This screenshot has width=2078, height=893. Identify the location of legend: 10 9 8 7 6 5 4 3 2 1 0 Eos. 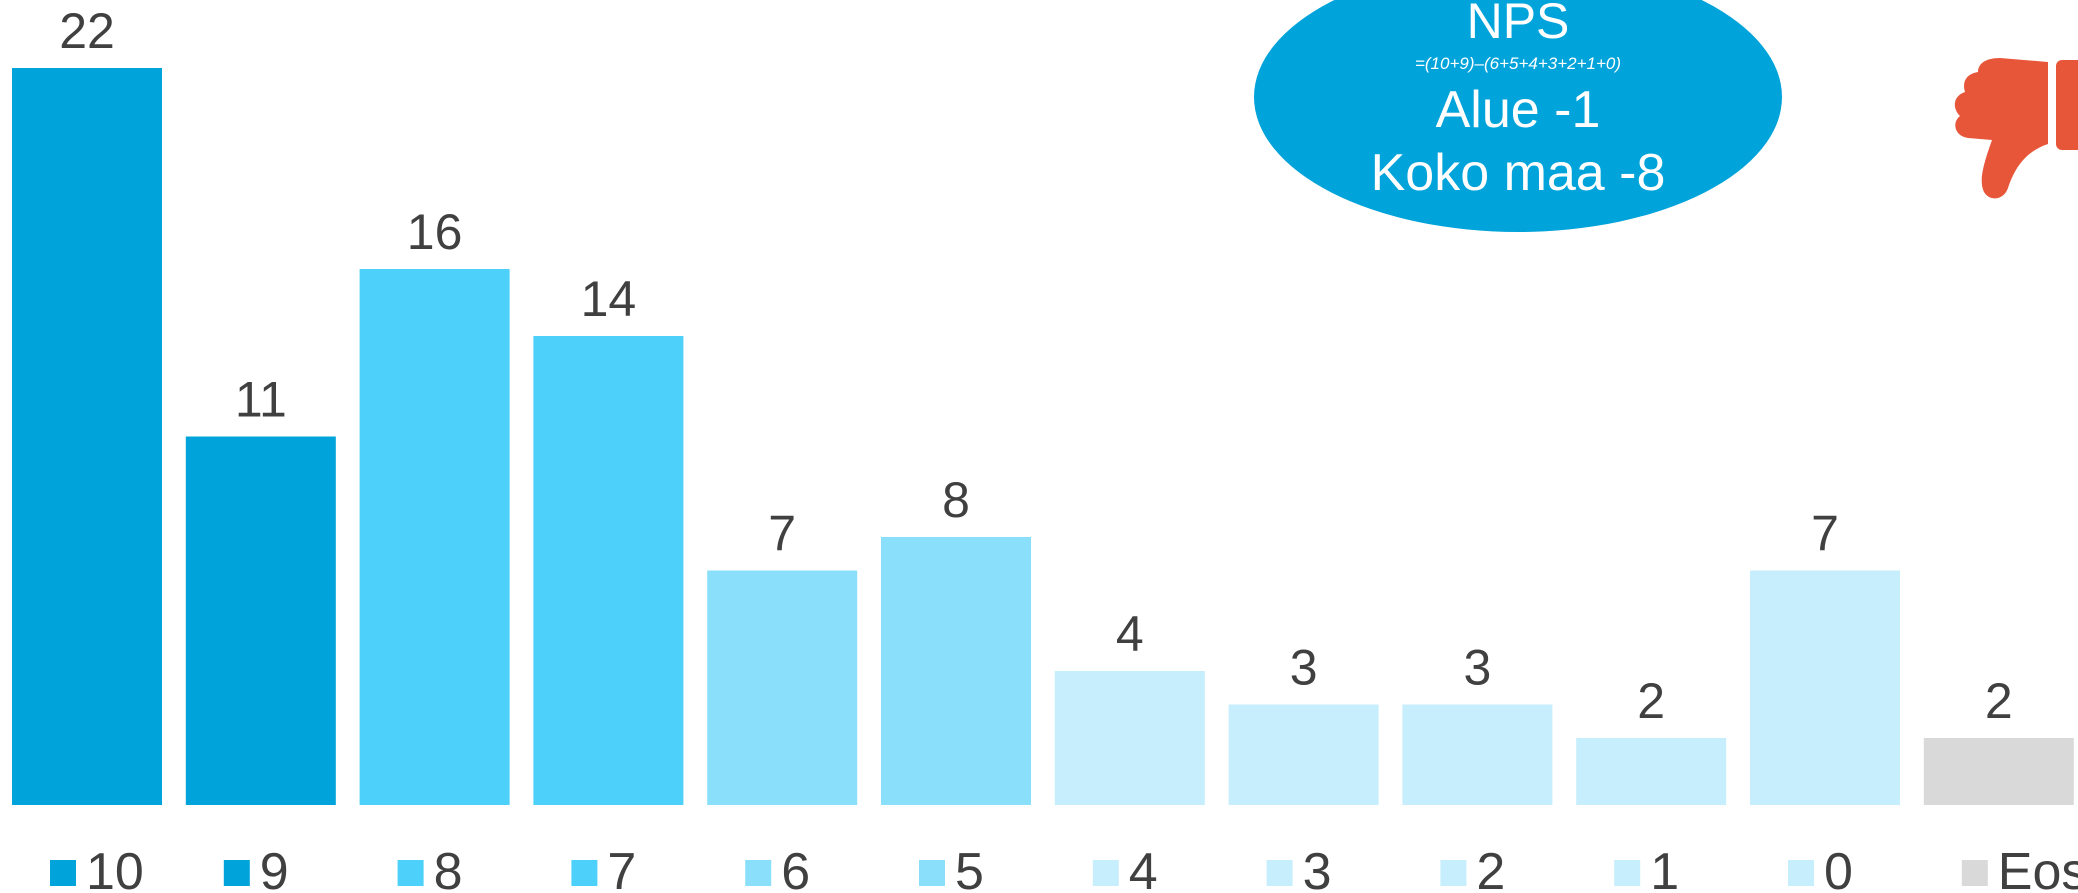
(1064, 868).